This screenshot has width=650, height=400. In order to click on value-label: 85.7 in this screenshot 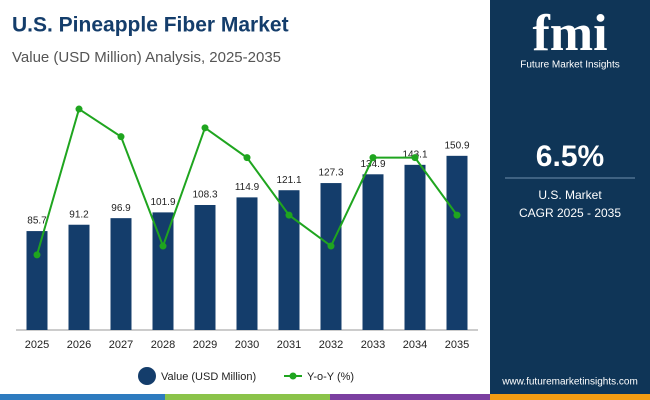, I will do `click(37, 221)`.